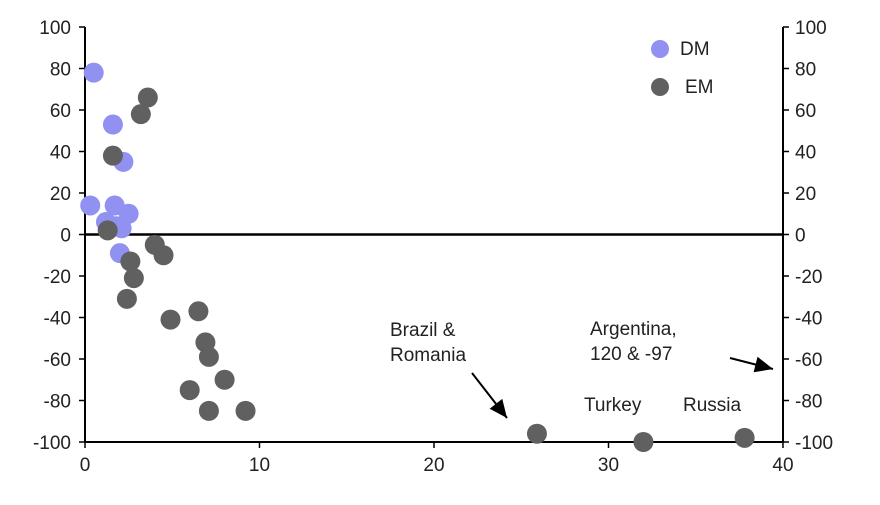 Image resolution: width=880 pixels, height=505 pixels. Describe the element at coordinates (631, 354) in the screenshot. I see `annotation-argentina-label: 120 & -97` at that location.